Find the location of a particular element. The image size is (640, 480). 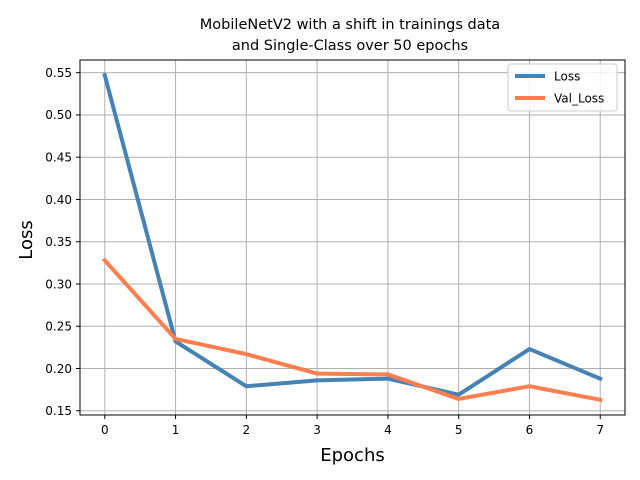

y-tick-label-0.40: 0.40 is located at coordinates (58, 200).